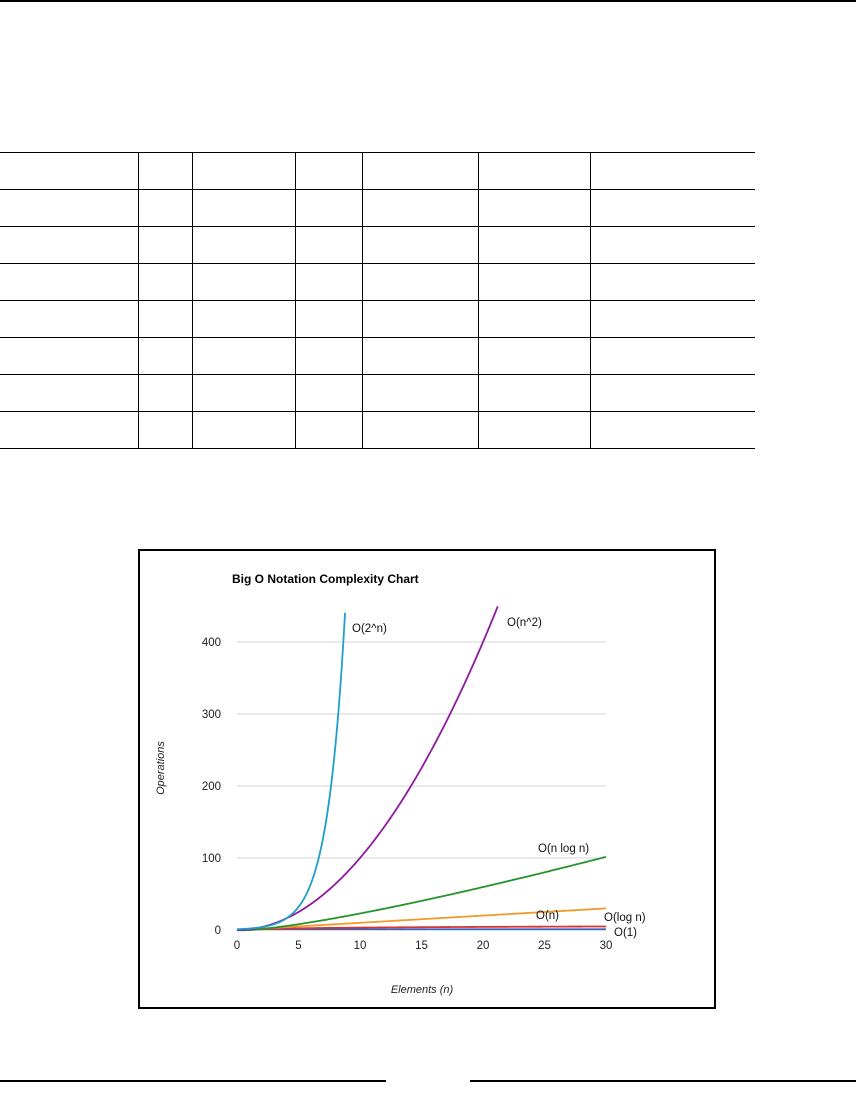 This screenshot has width=856, height=1105. I want to click on chart-title: Big O Notation Complexity Chart, so click(325, 579).